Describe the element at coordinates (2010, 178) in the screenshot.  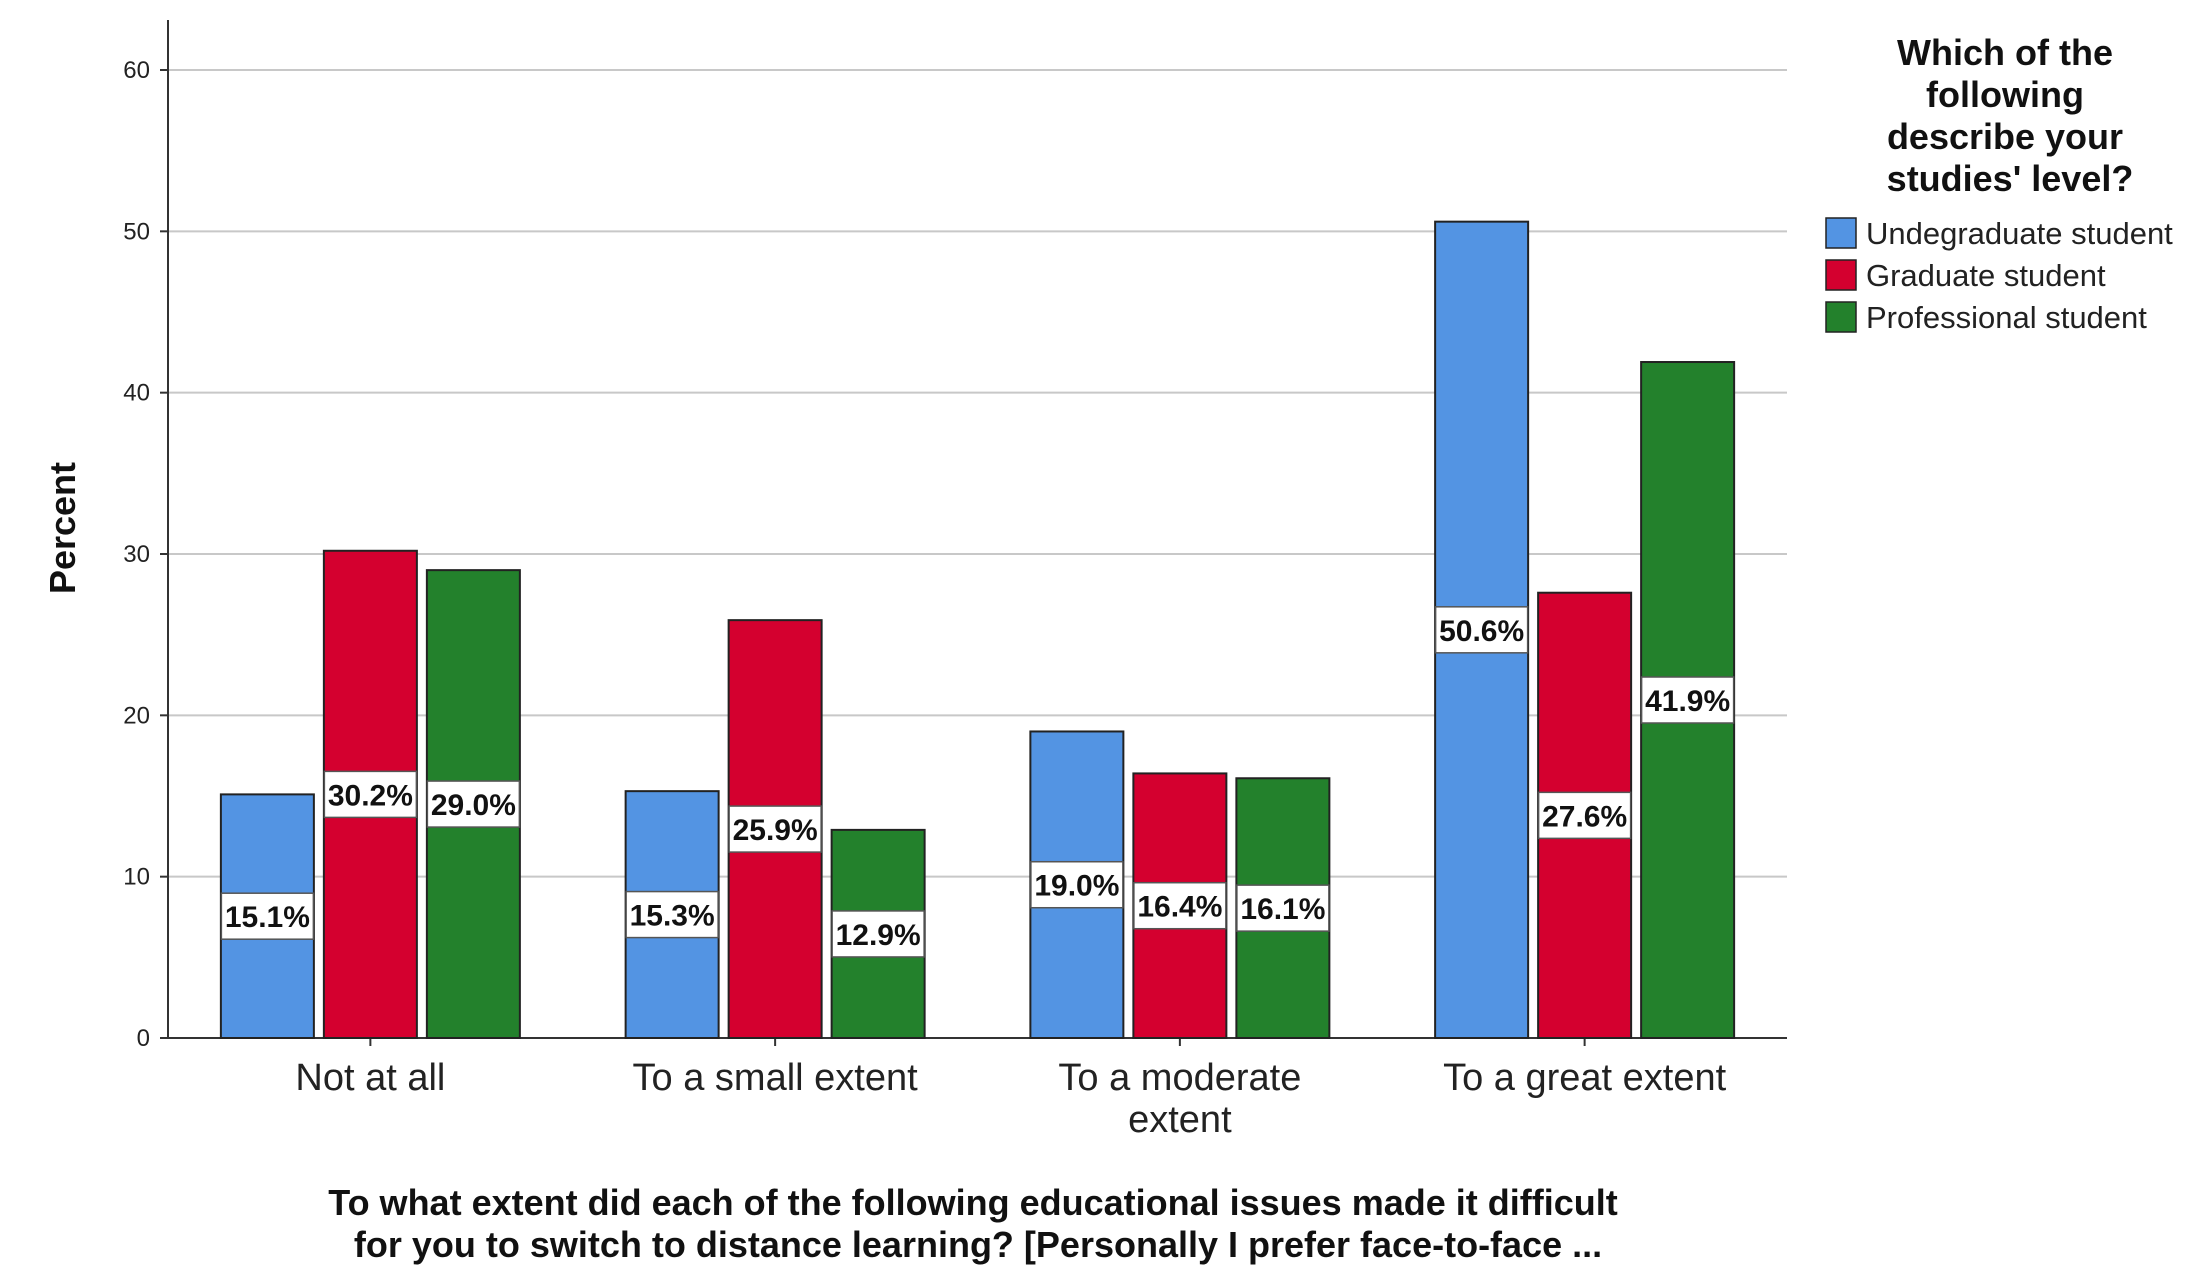
I see `legend-title-line-4: studies' level?` at that location.